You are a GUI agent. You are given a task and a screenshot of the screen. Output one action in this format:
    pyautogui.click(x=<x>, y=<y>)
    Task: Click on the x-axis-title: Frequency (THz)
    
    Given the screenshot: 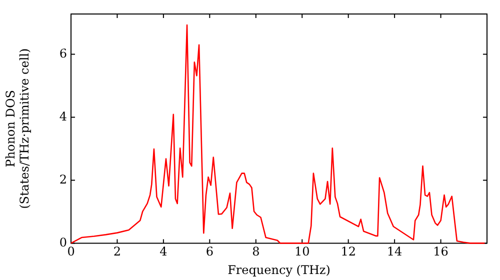 What is the action you would take?
    pyautogui.click(x=279, y=269)
    